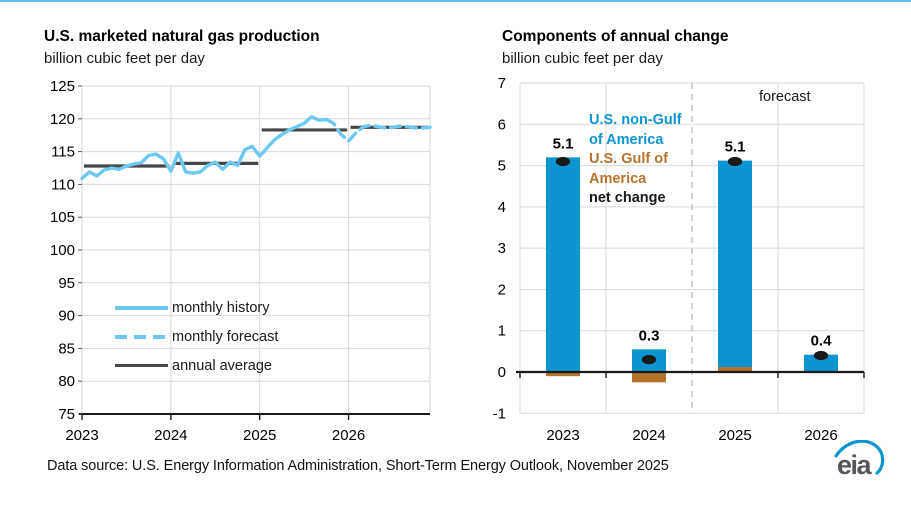 Image resolution: width=911 pixels, height=513 pixels. Describe the element at coordinates (502, 166) in the screenshot. I see `y-tick-label: 5` at that location.